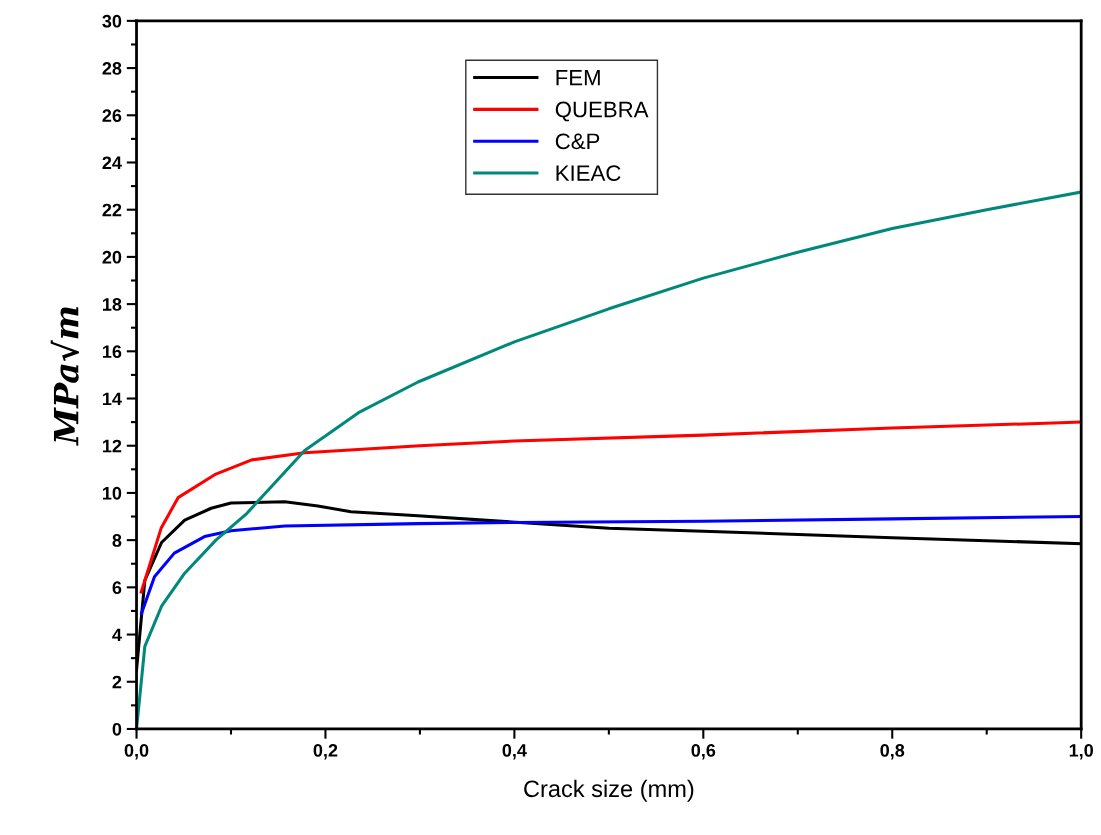 The width and height of the screenshot is (1101, 835). What do you see at coordinates (112, 163) in the screenshot?
I see `y-tick-label: 24` at bounding box center [112, 163].